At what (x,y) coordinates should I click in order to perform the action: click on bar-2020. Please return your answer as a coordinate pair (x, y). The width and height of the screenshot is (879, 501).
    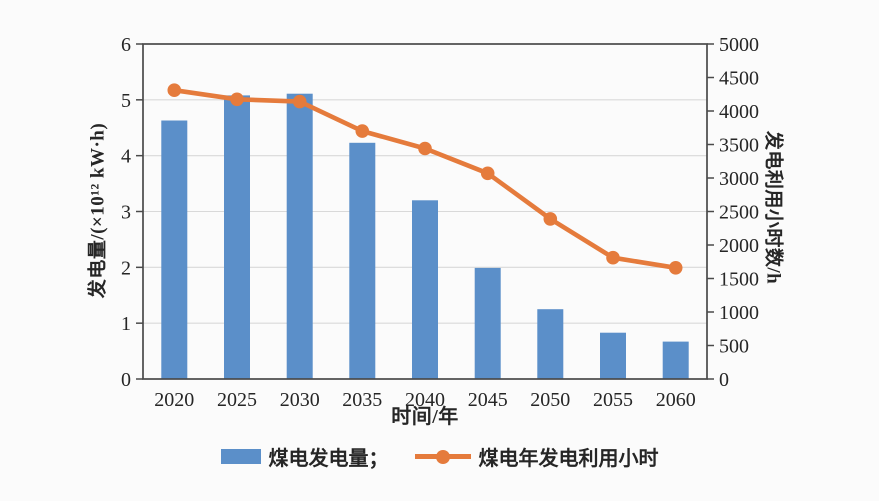
    Looking at the image, I should click on (174, 249).